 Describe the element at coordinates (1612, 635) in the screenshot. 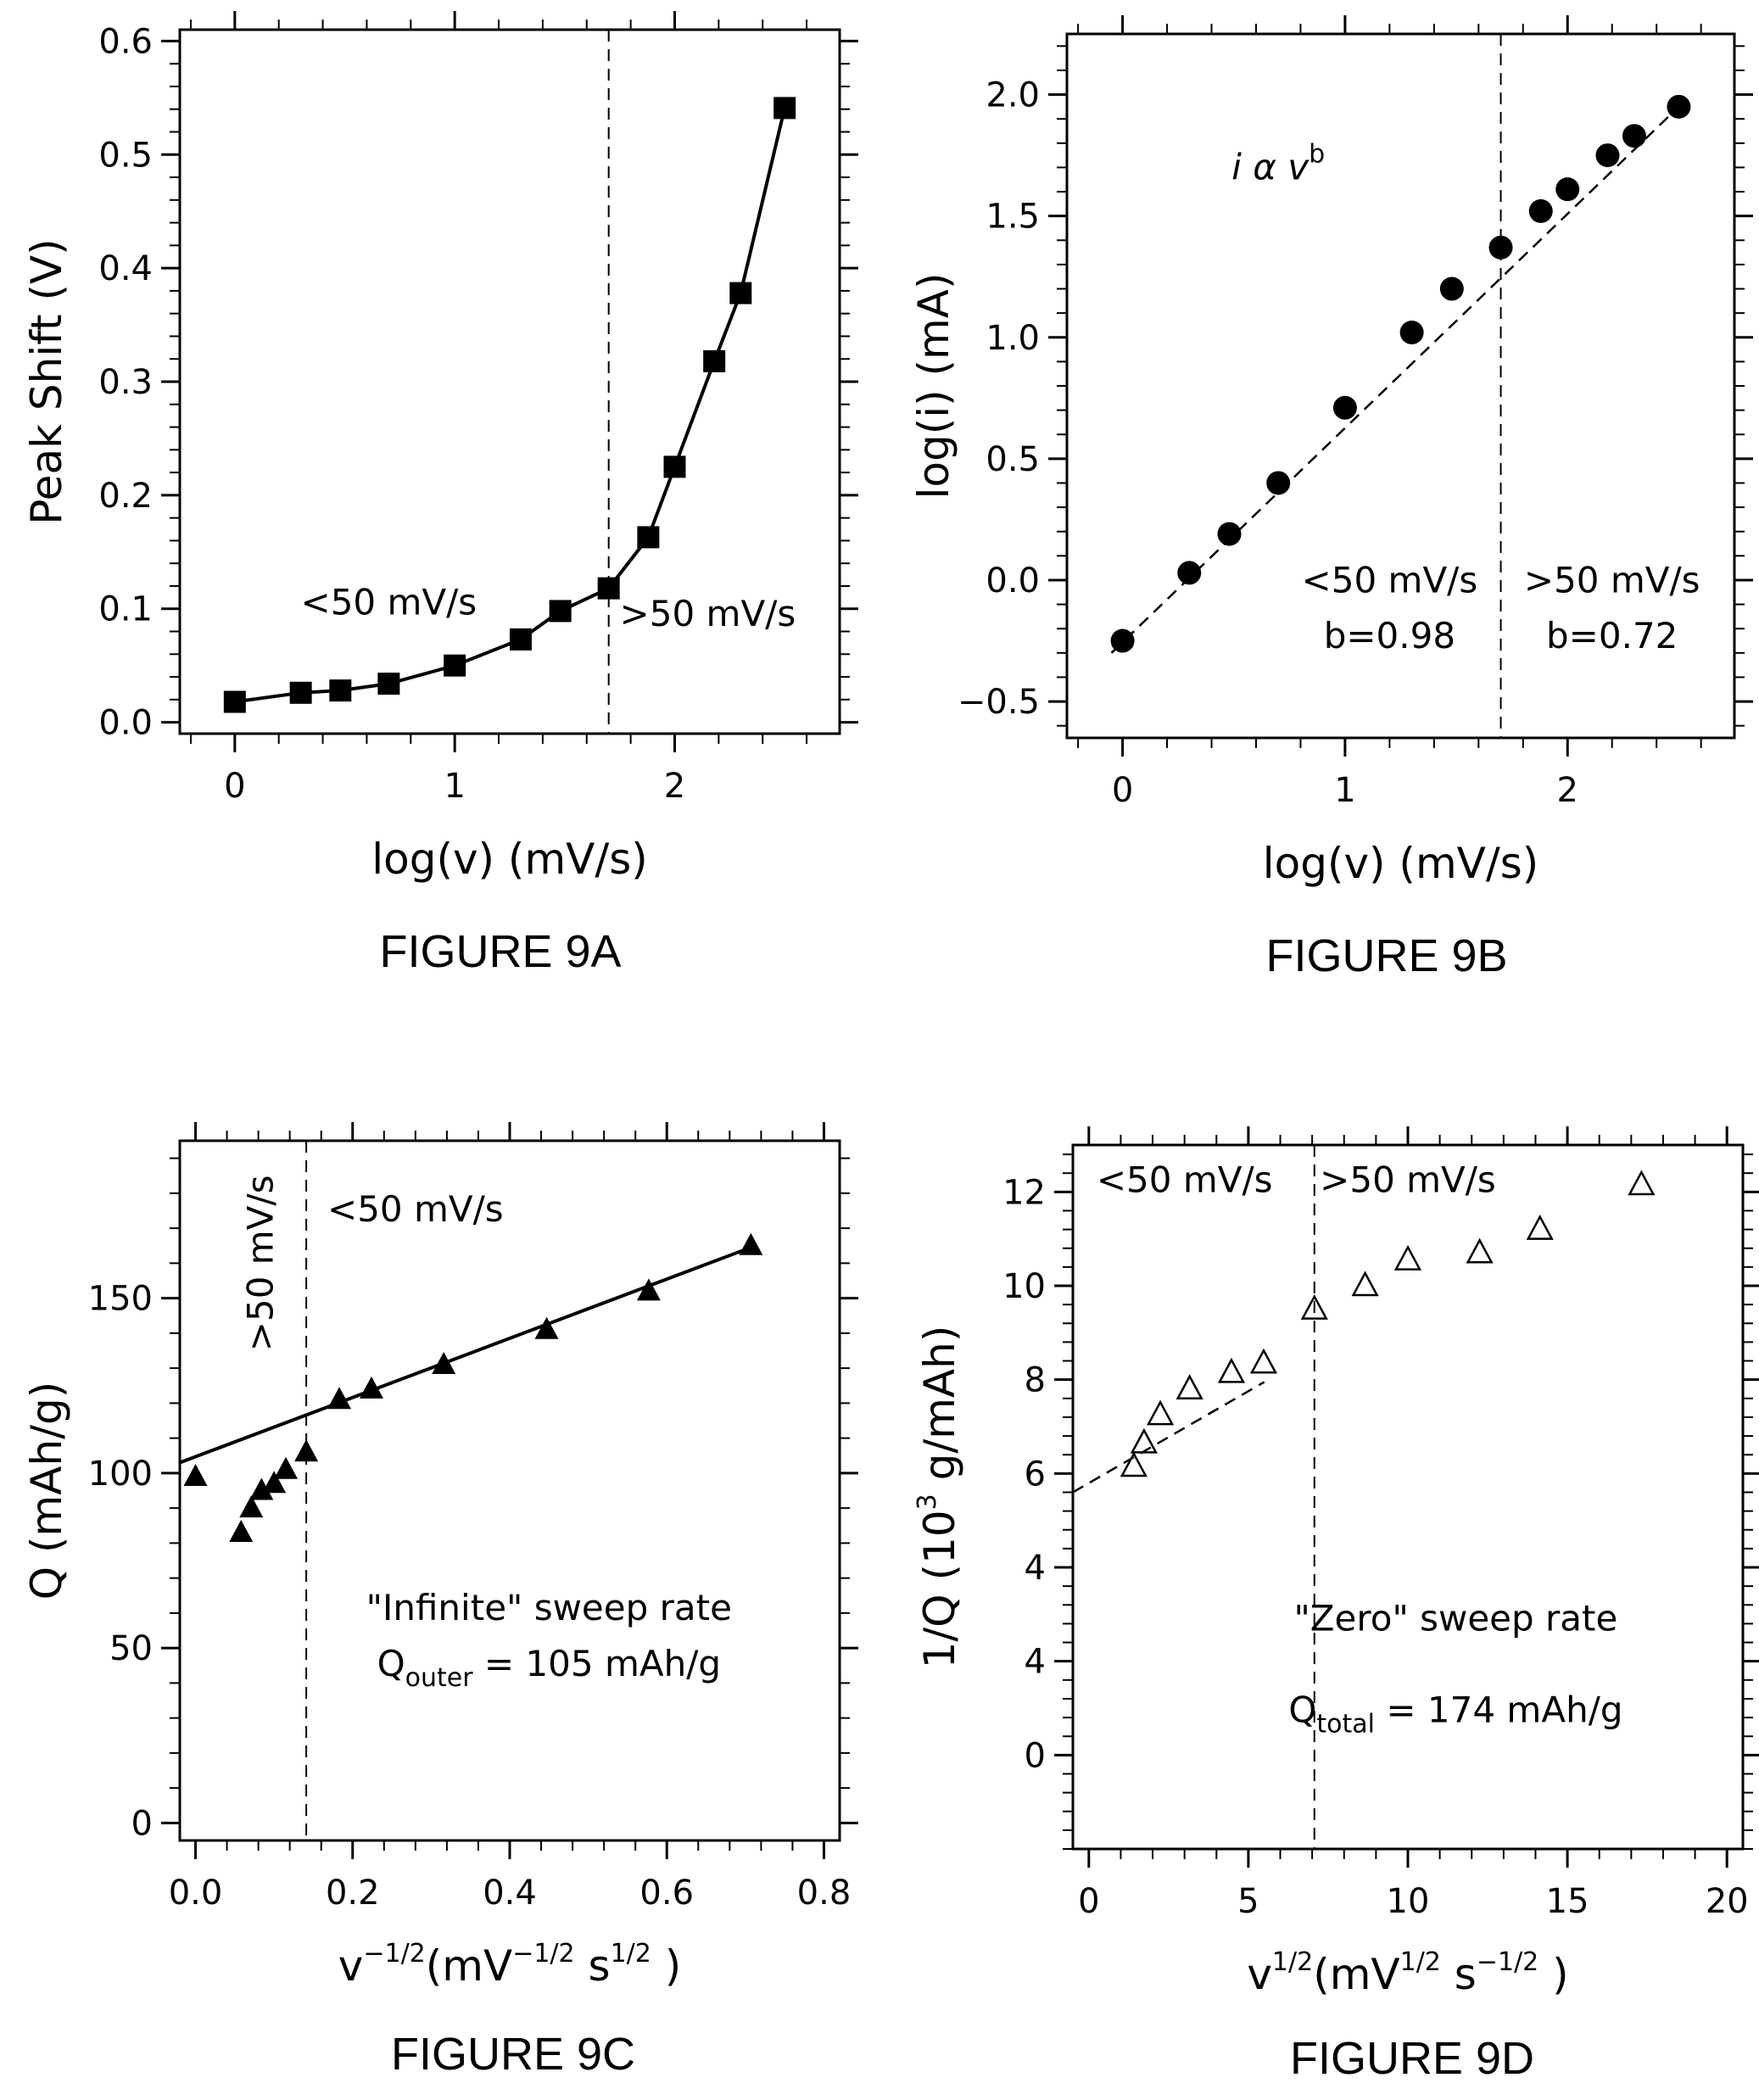

I see `annotation: b=0.72` at that location.